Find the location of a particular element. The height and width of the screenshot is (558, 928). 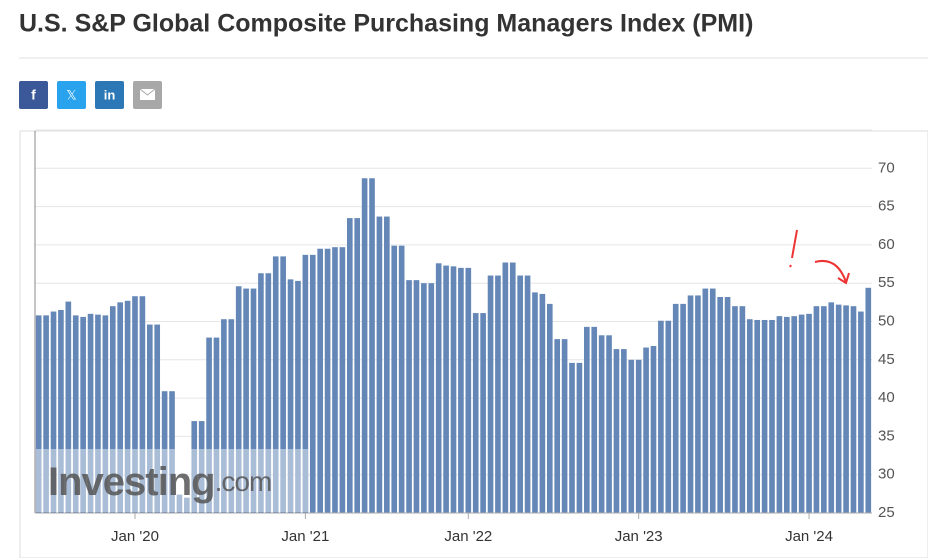

watermark-text: Investing is located at coordinates (131, 482).